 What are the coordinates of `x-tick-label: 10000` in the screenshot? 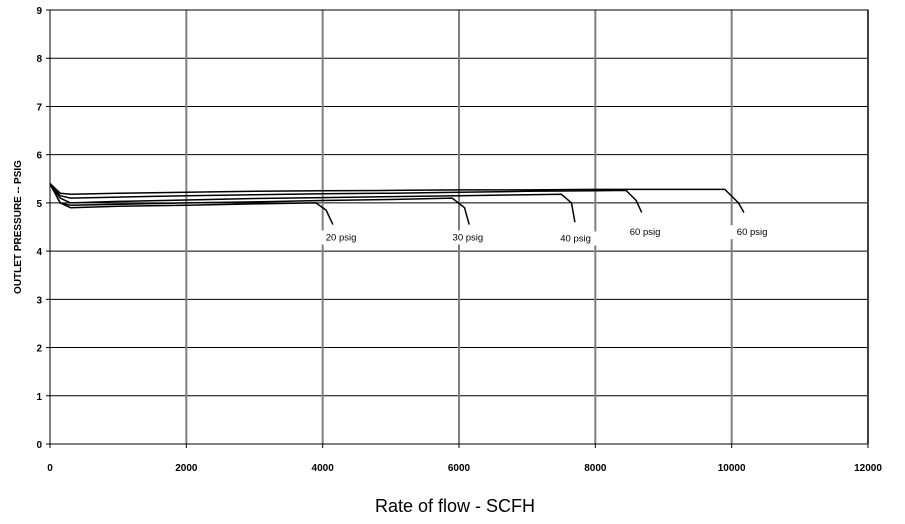 It's located at (732, 468).